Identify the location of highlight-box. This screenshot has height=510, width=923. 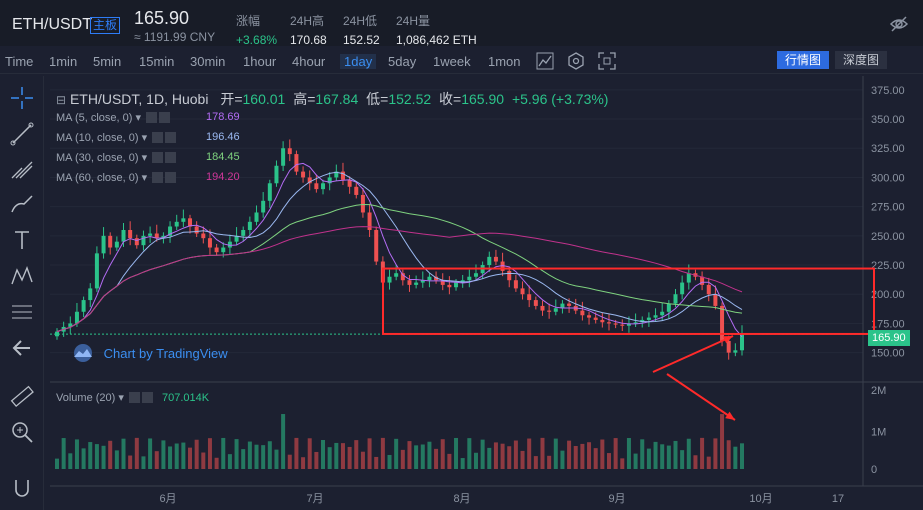
(628, 301).